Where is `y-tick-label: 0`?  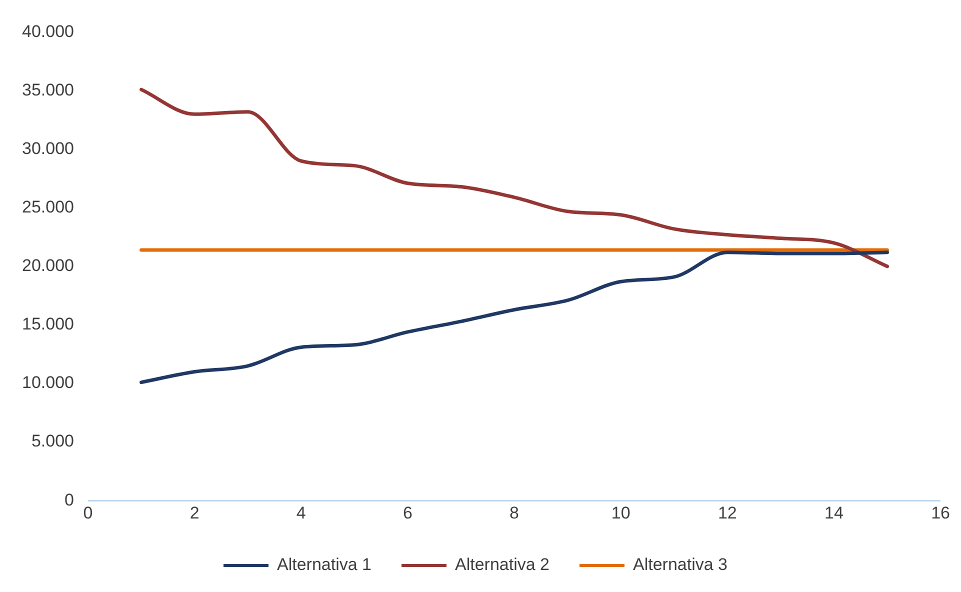 y-tick-label: 0 is located at coordinates (69, 500).